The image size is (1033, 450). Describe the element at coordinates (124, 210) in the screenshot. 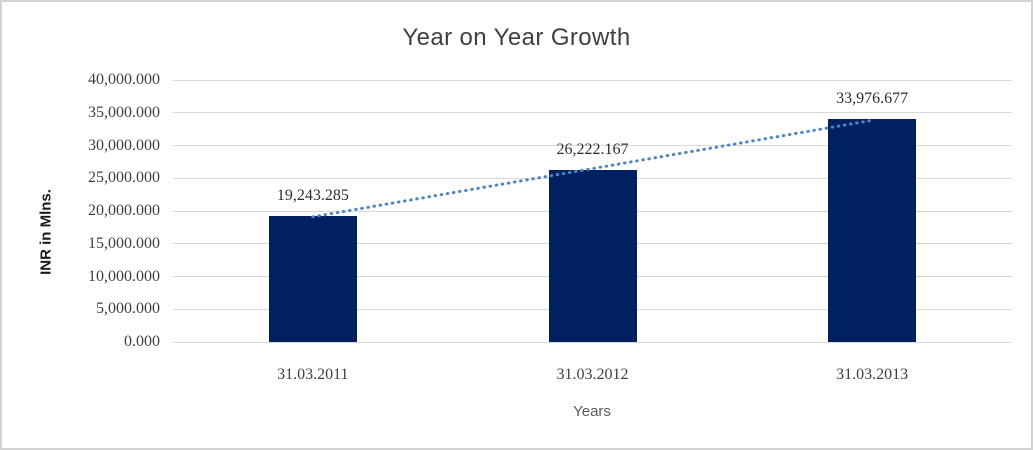

I see `y-tick-label: 20,000.000` at that location.